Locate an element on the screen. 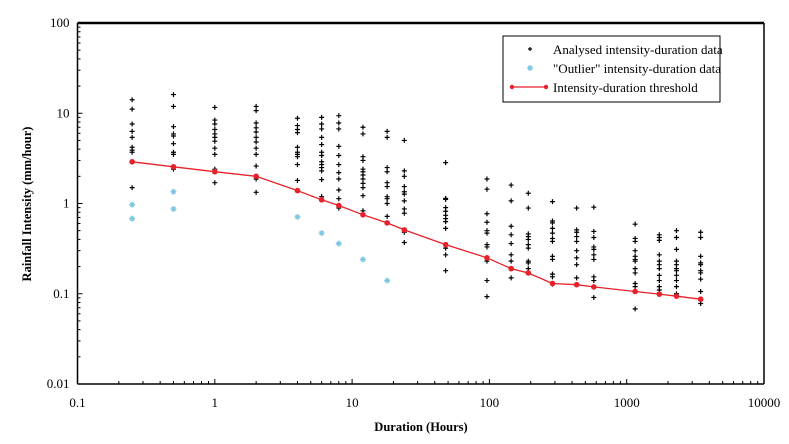 Image resolution: width=789 pixels, height=444 pixels. x-tick-label: 1000 is located at coordinates (627, 402).